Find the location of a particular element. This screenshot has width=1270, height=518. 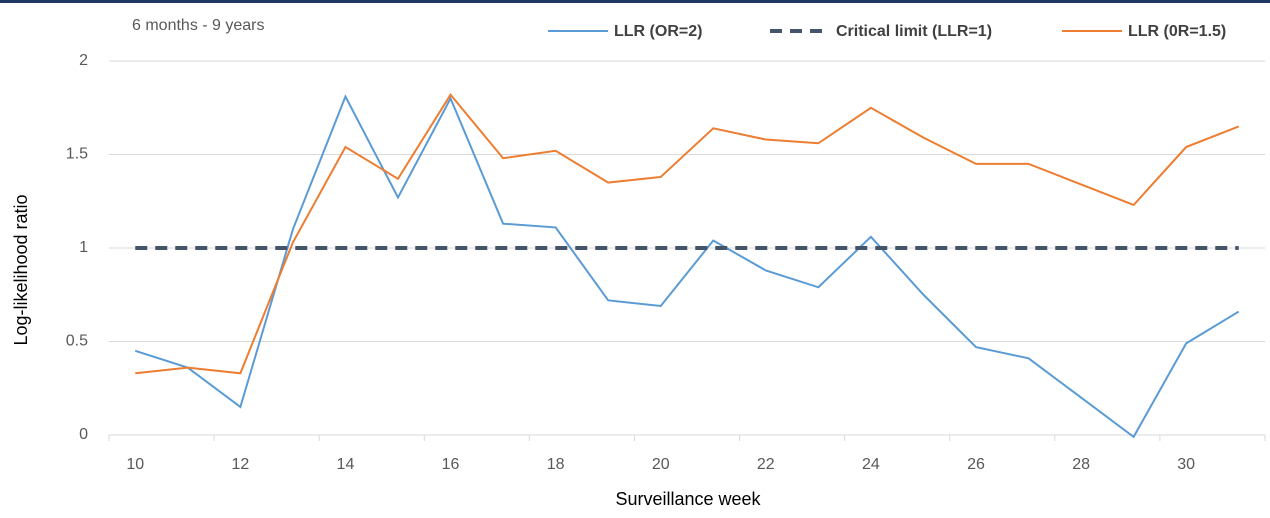

x-tick-label: 20 is located at coordinates (661, 464).